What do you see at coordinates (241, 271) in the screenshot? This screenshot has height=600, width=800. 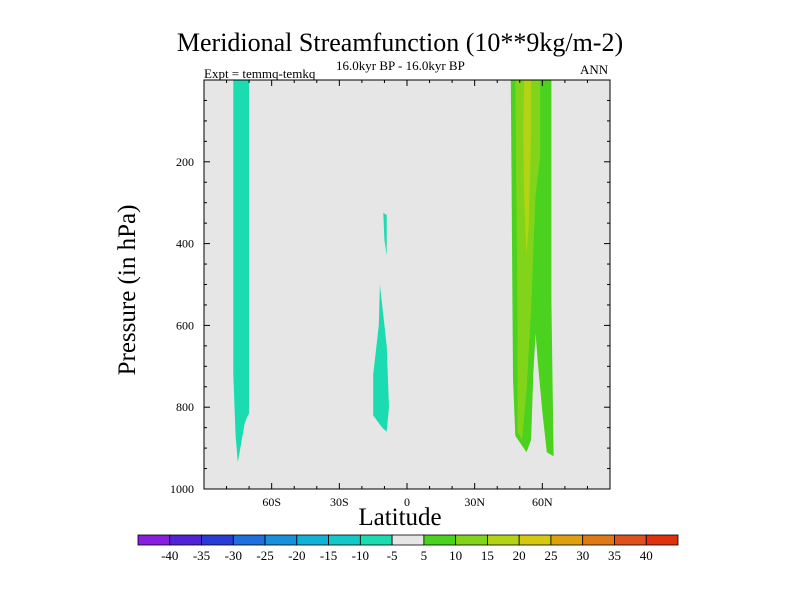 I see `contour-southern-polar-cell-negative` at bounding box center [241, 271].